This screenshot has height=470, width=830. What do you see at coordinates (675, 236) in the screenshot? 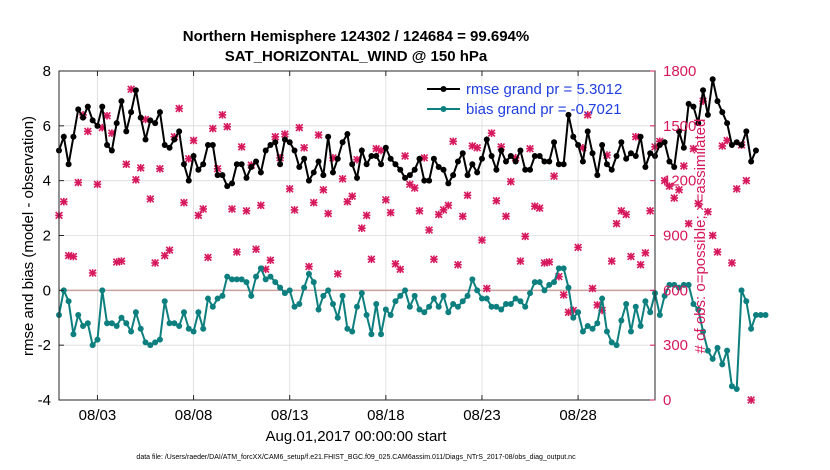
I see `y-tick-label-right: 900` at bounding box center [675, 236].